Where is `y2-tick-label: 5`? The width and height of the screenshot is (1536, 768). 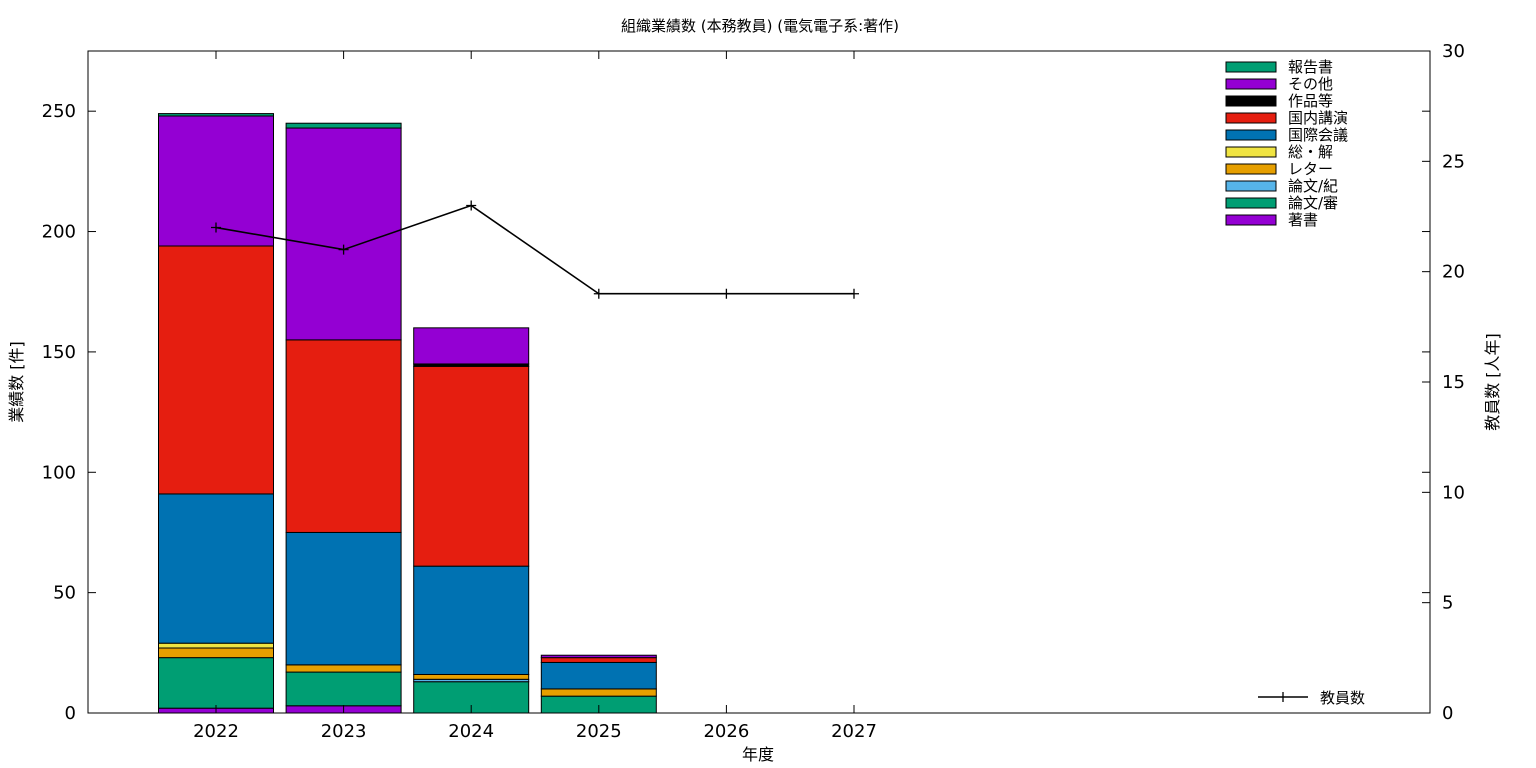
y2-tick-label: 5 is located at coordinates (1447, 603).